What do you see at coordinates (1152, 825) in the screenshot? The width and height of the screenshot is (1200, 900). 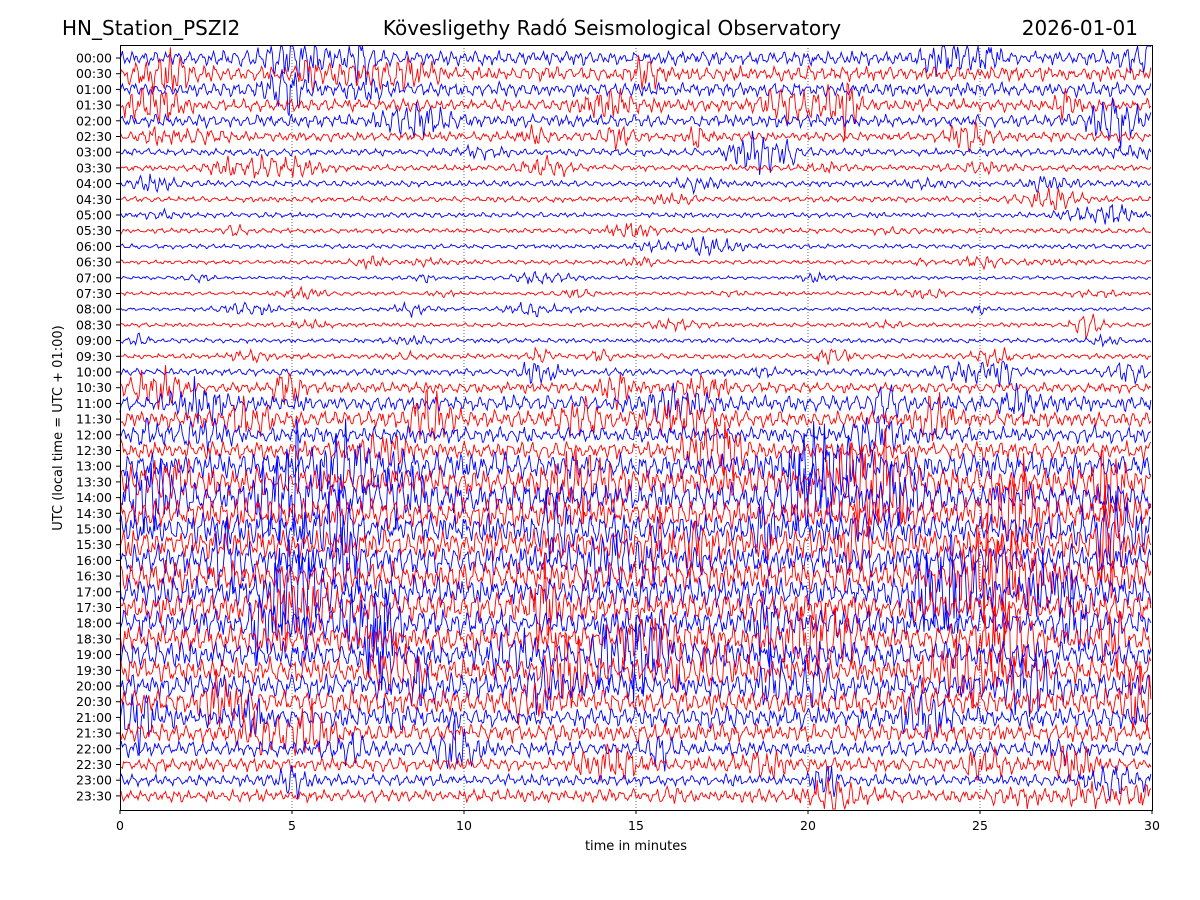 I see `x-tick-label: 30` at bounding box center [1152, 825].